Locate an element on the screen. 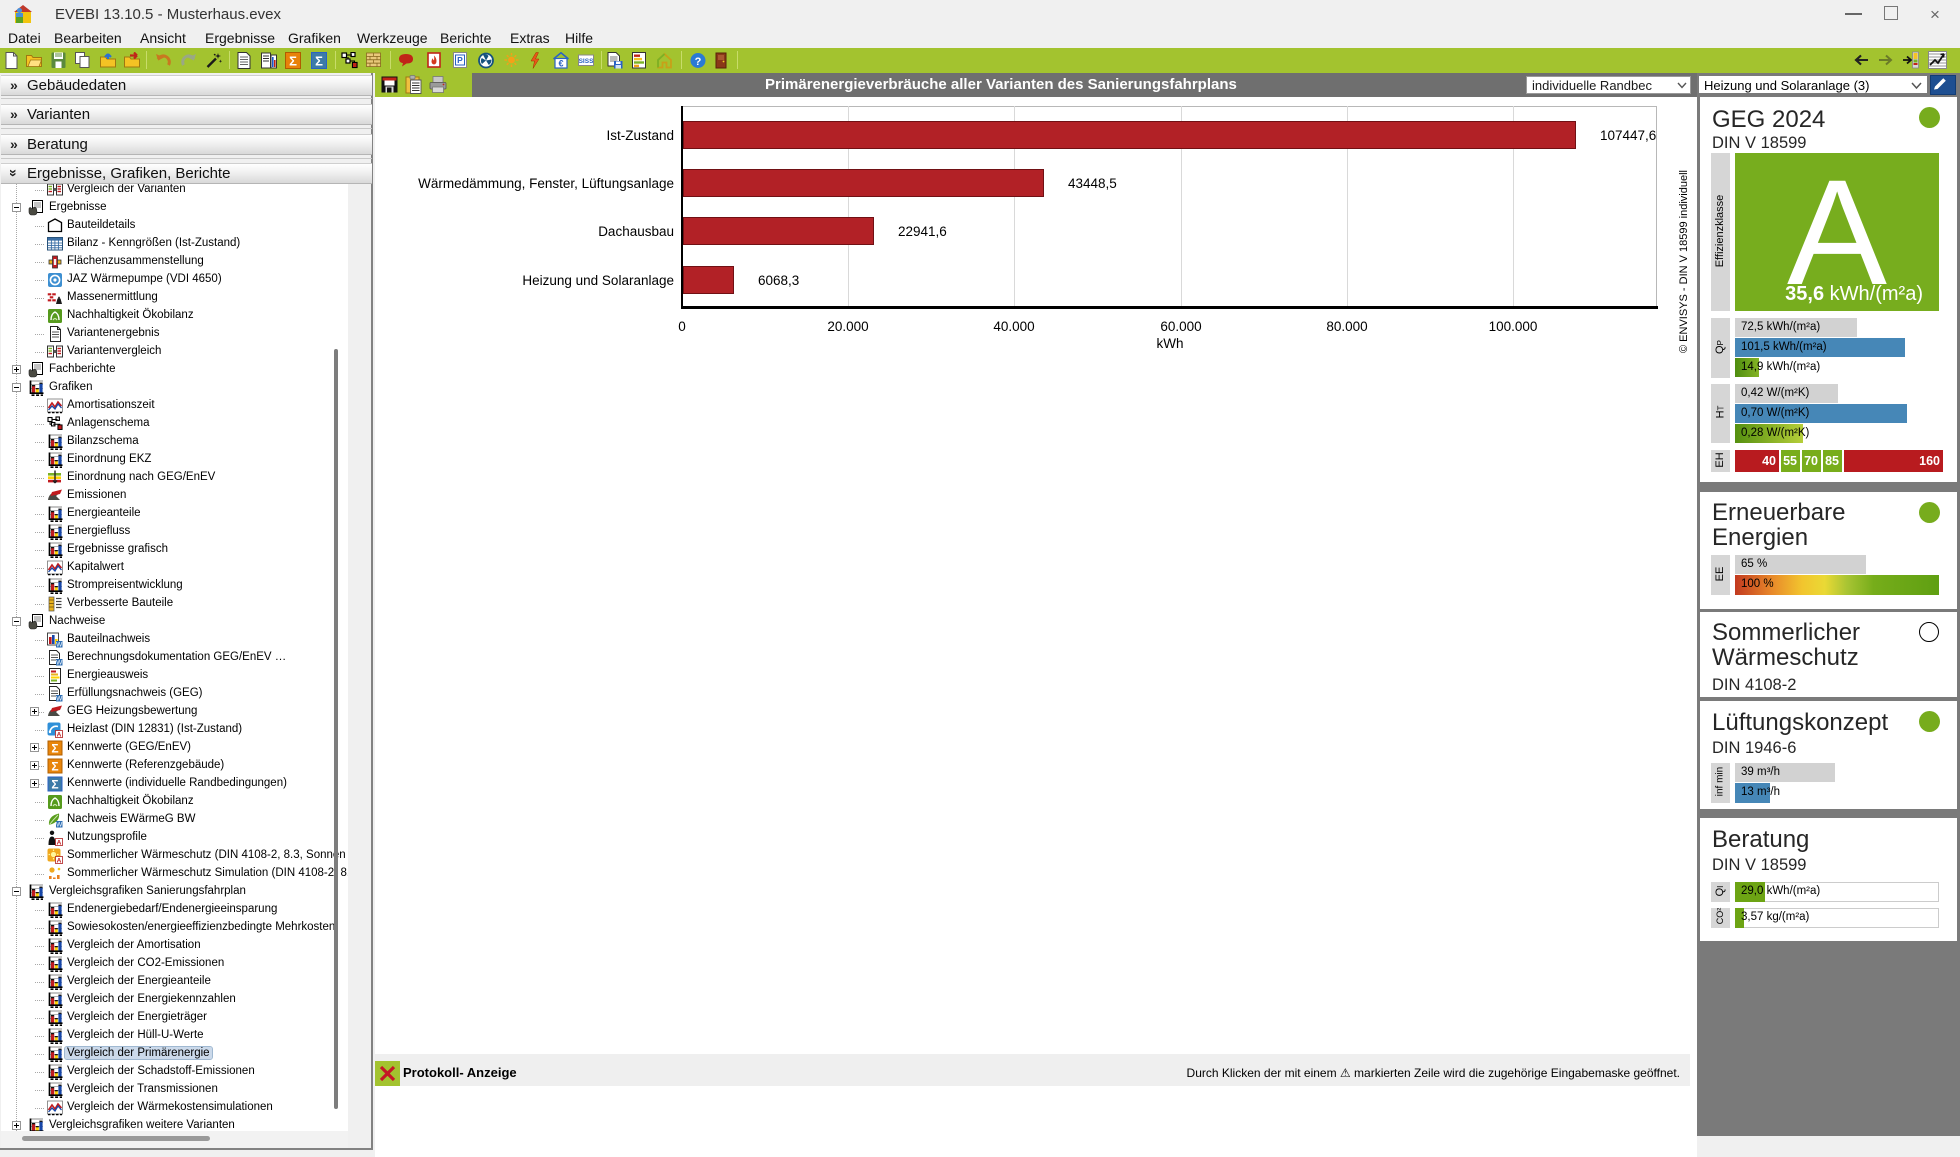 The height and width of the screenshot is (1157, 1960). svg-text: SISS is located at coordinates (586, 61).